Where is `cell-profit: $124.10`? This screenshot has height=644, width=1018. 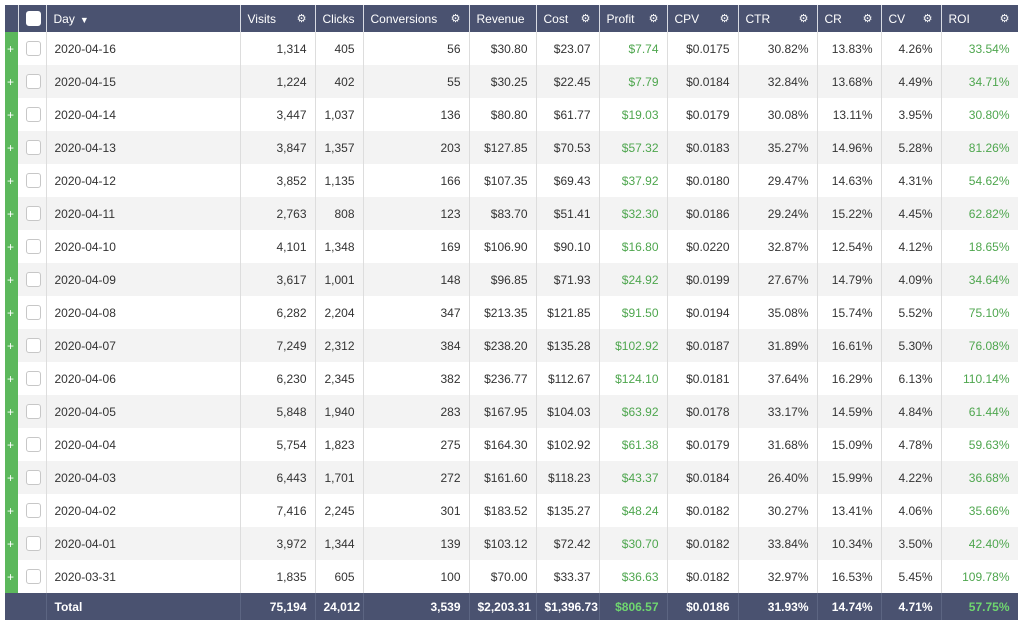 cell-profit: $124.10 is located at coordinates (633, 378).